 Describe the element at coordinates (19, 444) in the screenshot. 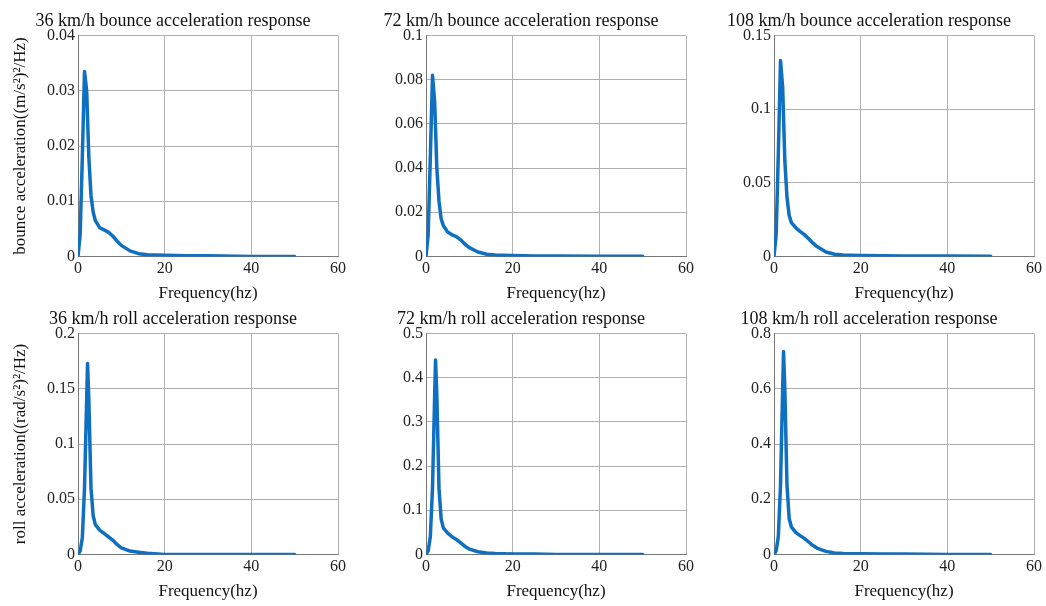

I see `y-axis-title: roll acceleration((rad/s²)²/Hz)` at that location.